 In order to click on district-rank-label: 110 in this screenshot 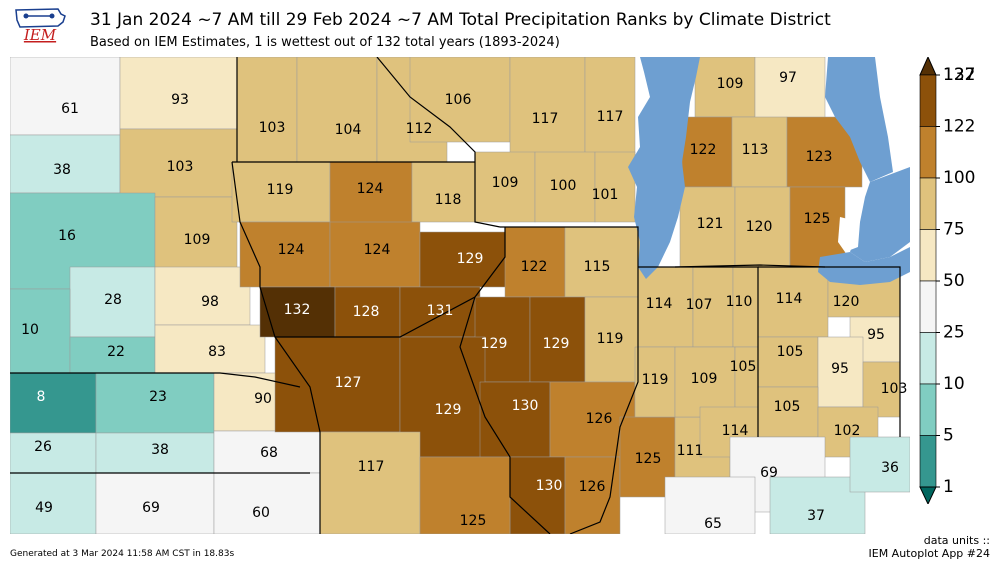, I will do `click(739, 302)`.